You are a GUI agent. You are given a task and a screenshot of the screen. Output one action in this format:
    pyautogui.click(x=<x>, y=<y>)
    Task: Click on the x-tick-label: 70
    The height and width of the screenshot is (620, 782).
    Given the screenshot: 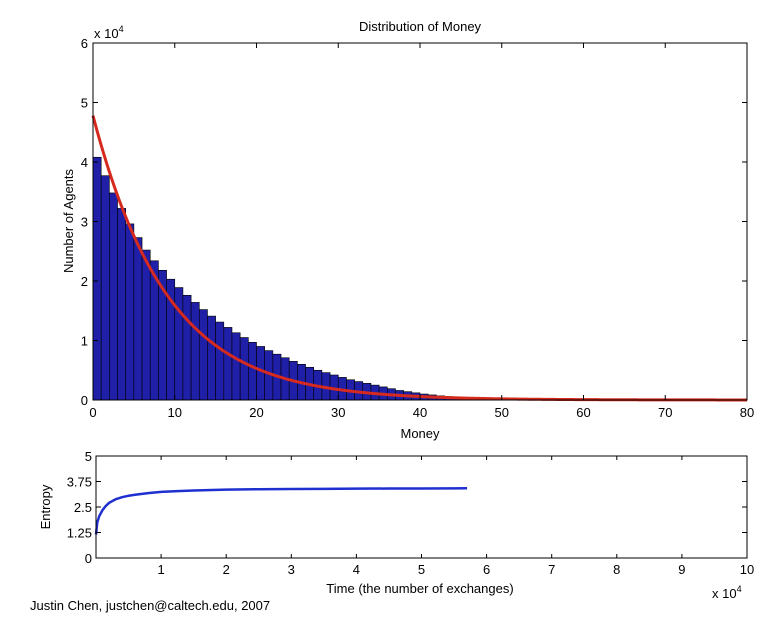 What is the action you would take?
    pyautogui.click(x=665, y=412)
    